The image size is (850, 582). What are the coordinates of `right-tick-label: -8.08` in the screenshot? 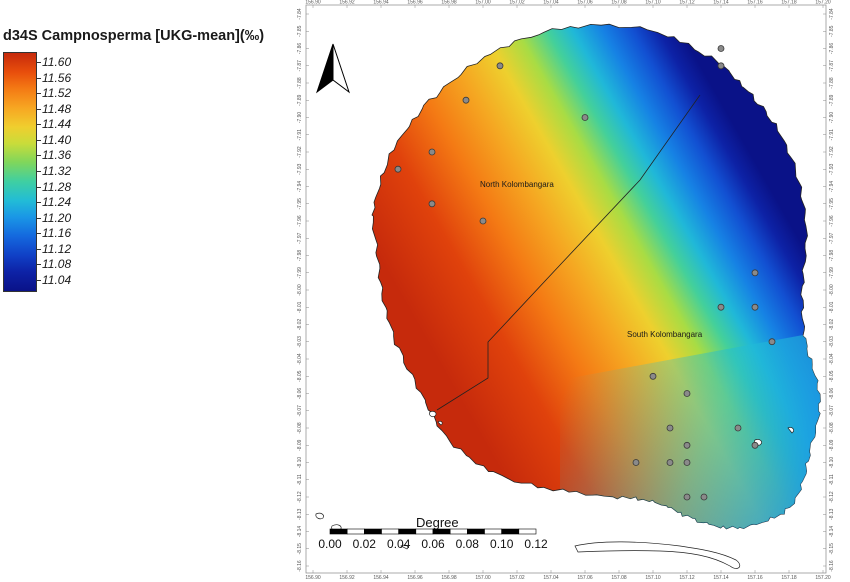 It's located at (832, 428).